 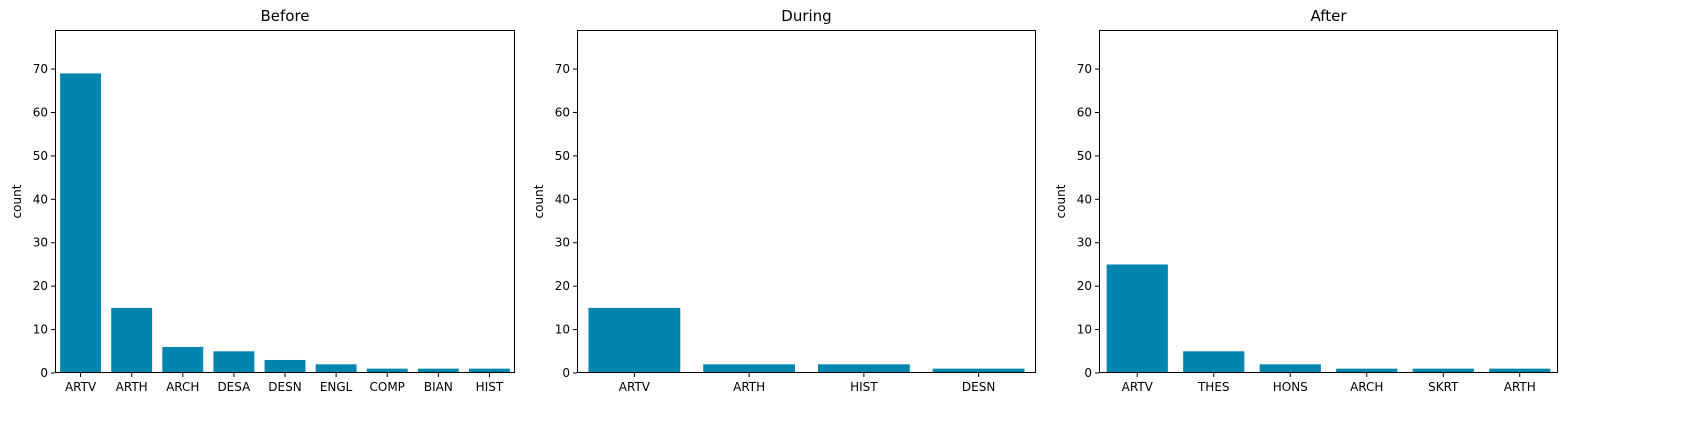 What do you see at coordinates (387, 370) in the screenshot?
I see `bar-comp` at bounding box center [387, 370].